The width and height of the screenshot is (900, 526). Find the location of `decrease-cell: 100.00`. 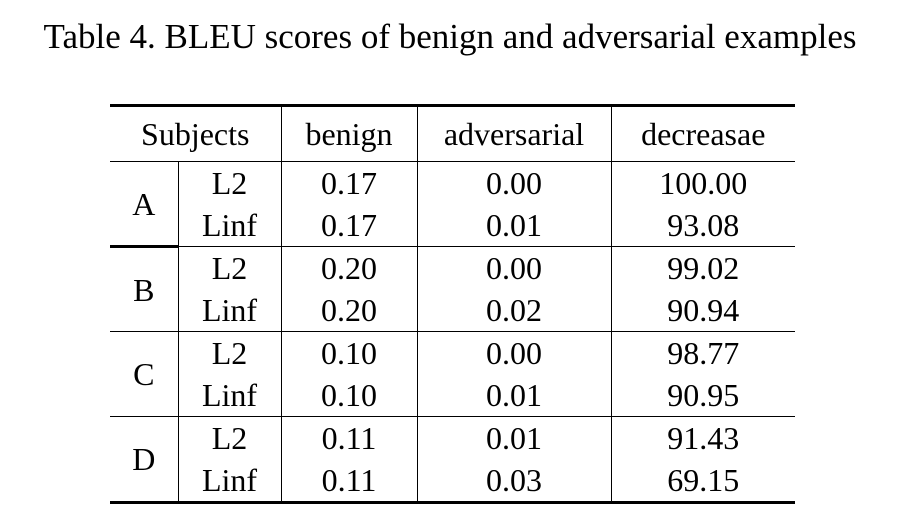

decrease-cell: 100.00 is located at coordinates (702, 182).